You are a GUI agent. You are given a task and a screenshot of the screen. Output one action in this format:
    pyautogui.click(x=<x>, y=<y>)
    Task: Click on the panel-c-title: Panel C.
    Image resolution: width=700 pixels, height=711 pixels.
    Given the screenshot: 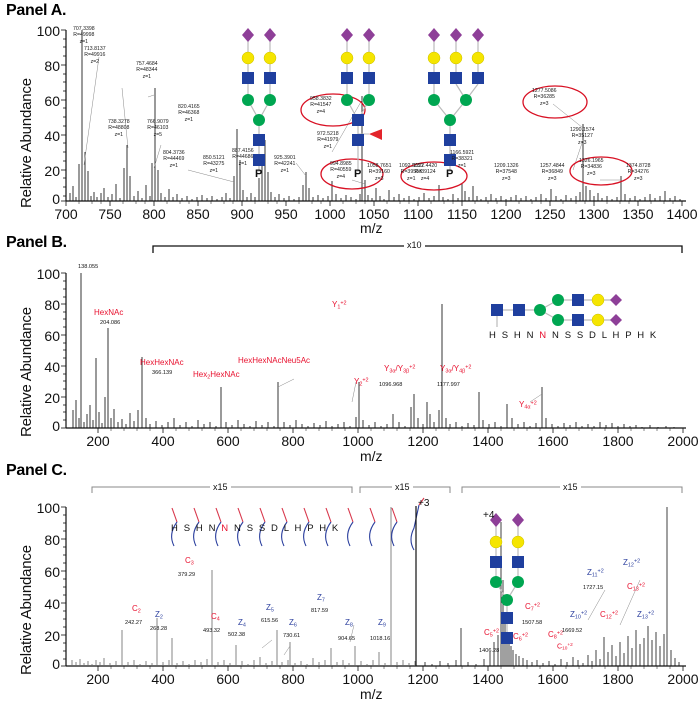 What is the action you would take?
    pyautogui.click(x=36, y=470)
    